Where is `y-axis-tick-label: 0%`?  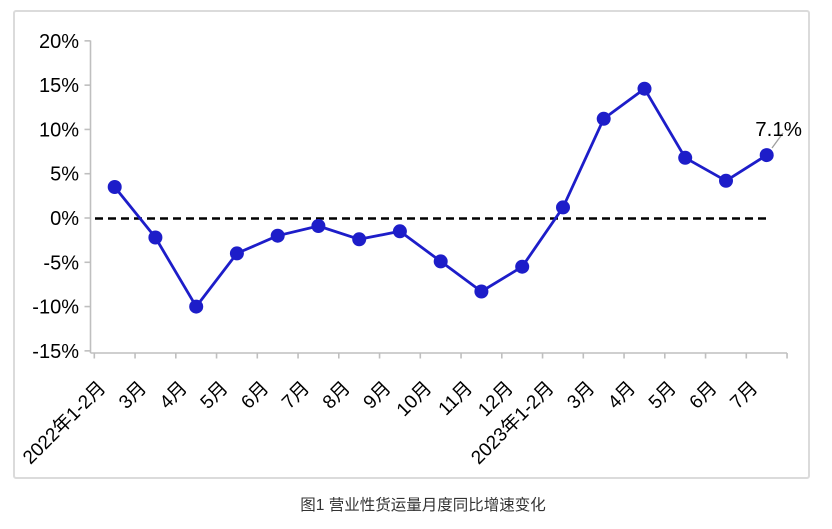
y-axis-tick-label: 0% is located at coordinates (64, 219).